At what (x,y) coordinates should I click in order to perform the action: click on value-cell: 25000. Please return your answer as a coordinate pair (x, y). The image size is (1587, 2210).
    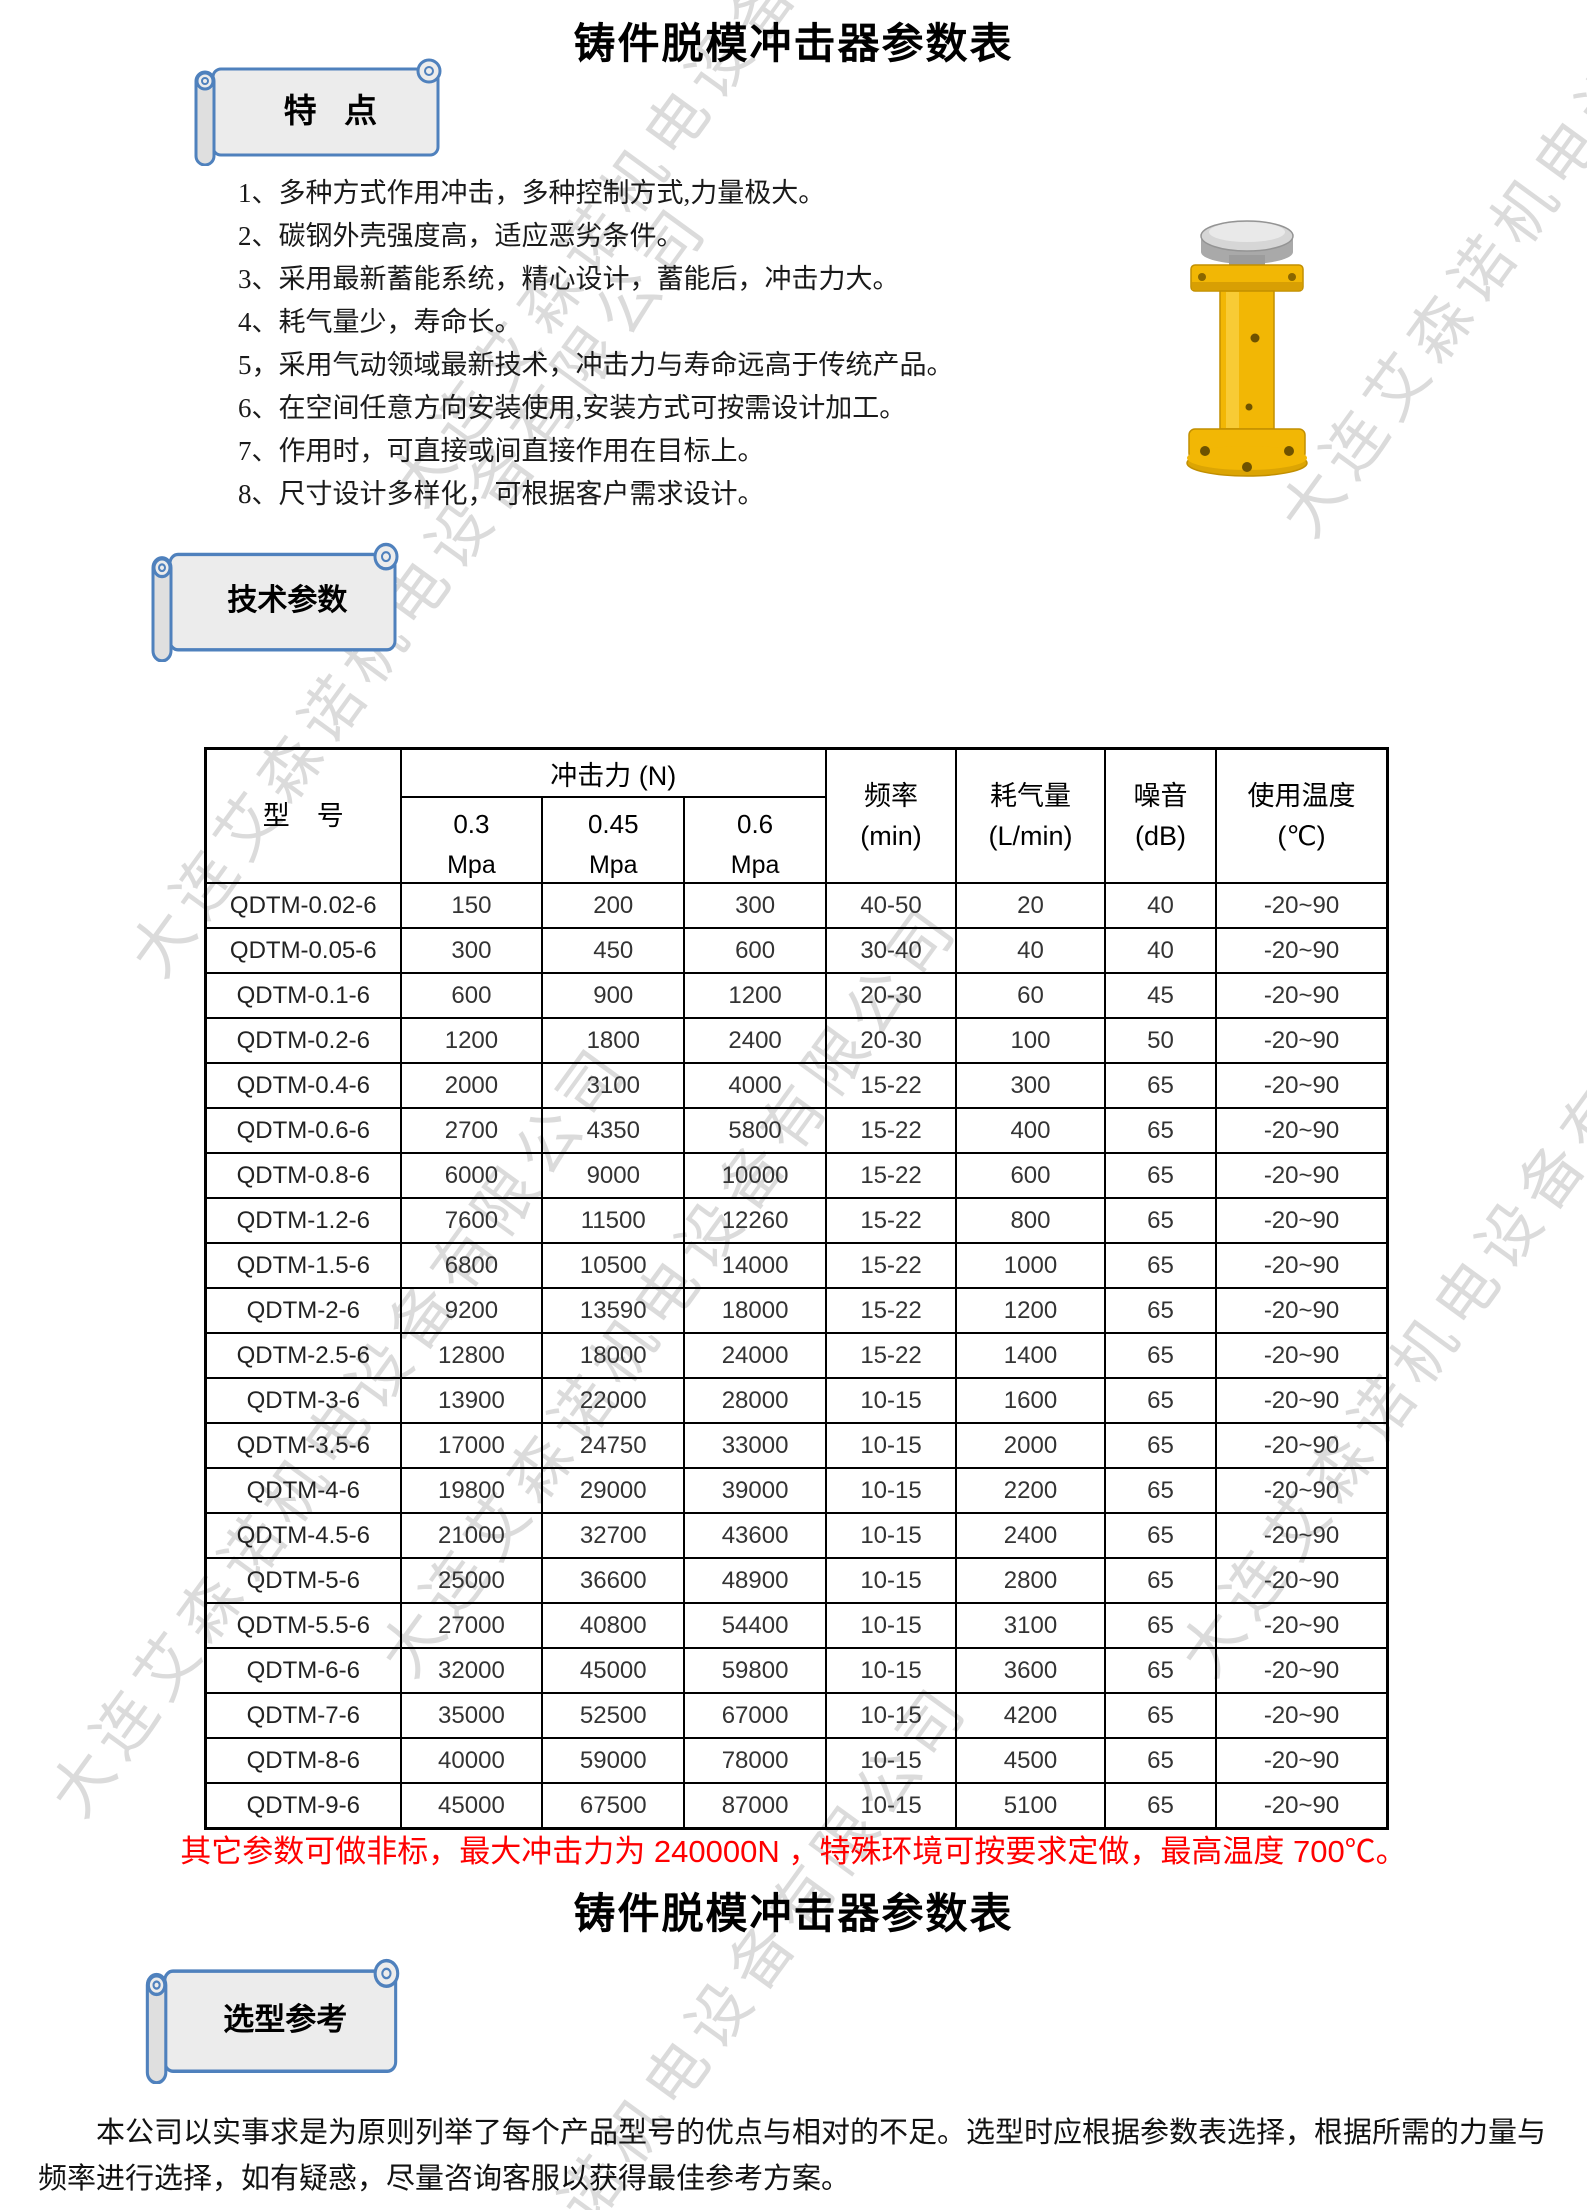
    Looking at the image, I should click on (471, 1580).